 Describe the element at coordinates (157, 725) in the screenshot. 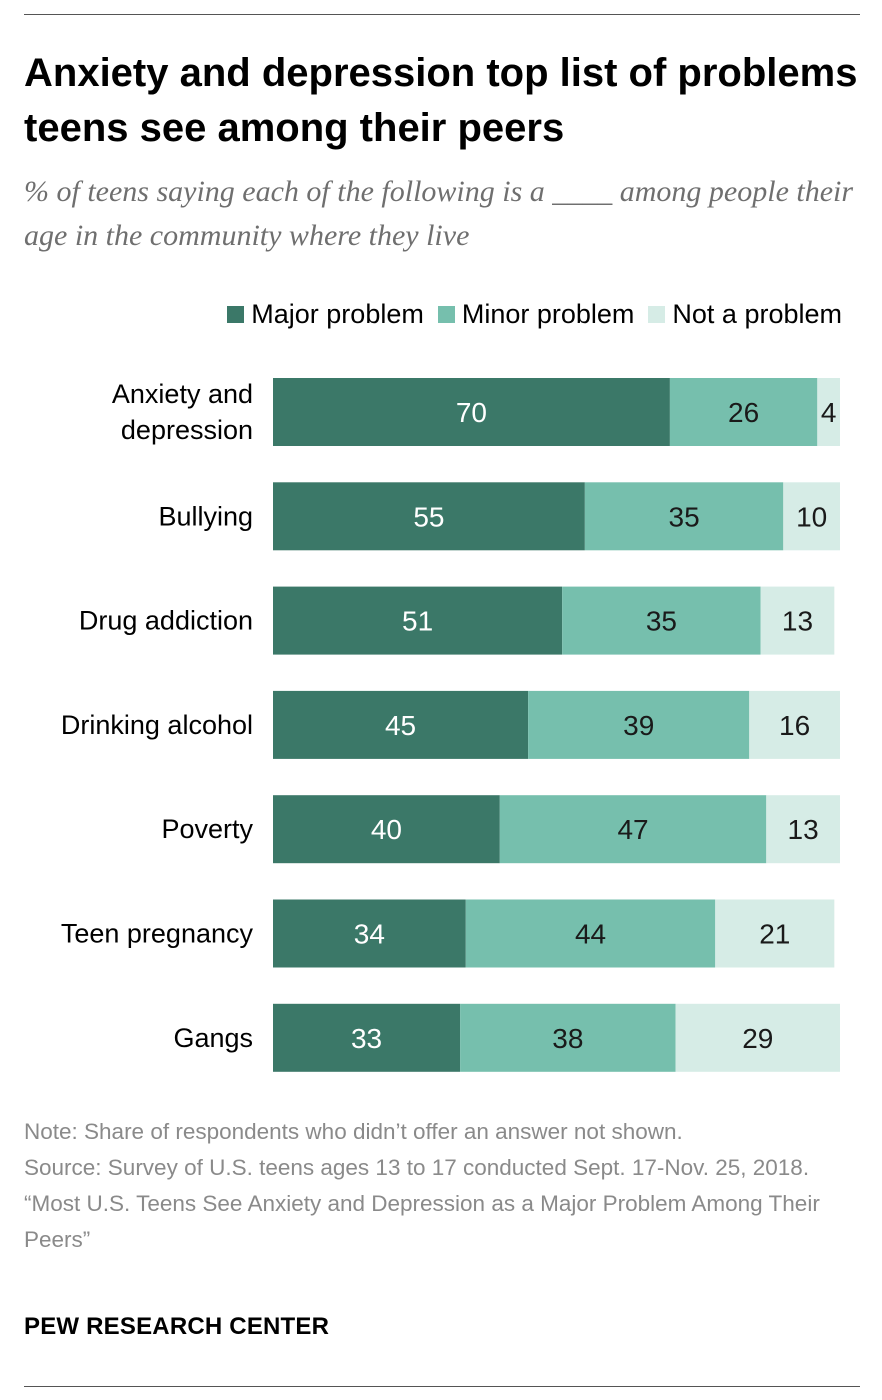

I see `category-label: Drinking alcohol` at that location.